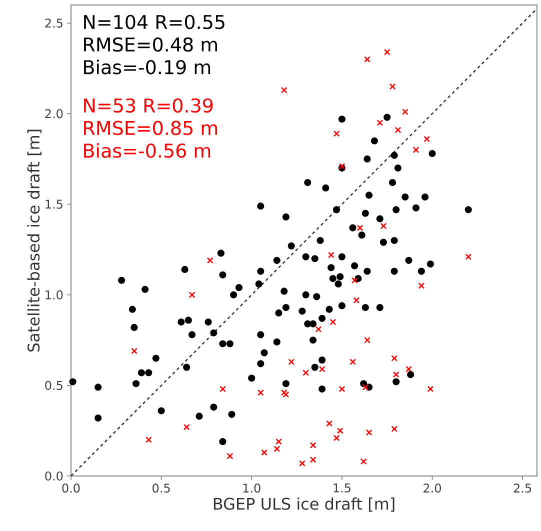 This screenshot has height=531, width=541. Describe the element at coordinates (53, 385) in the screenshot. I see `y-tick-label: 0.5` at that location.